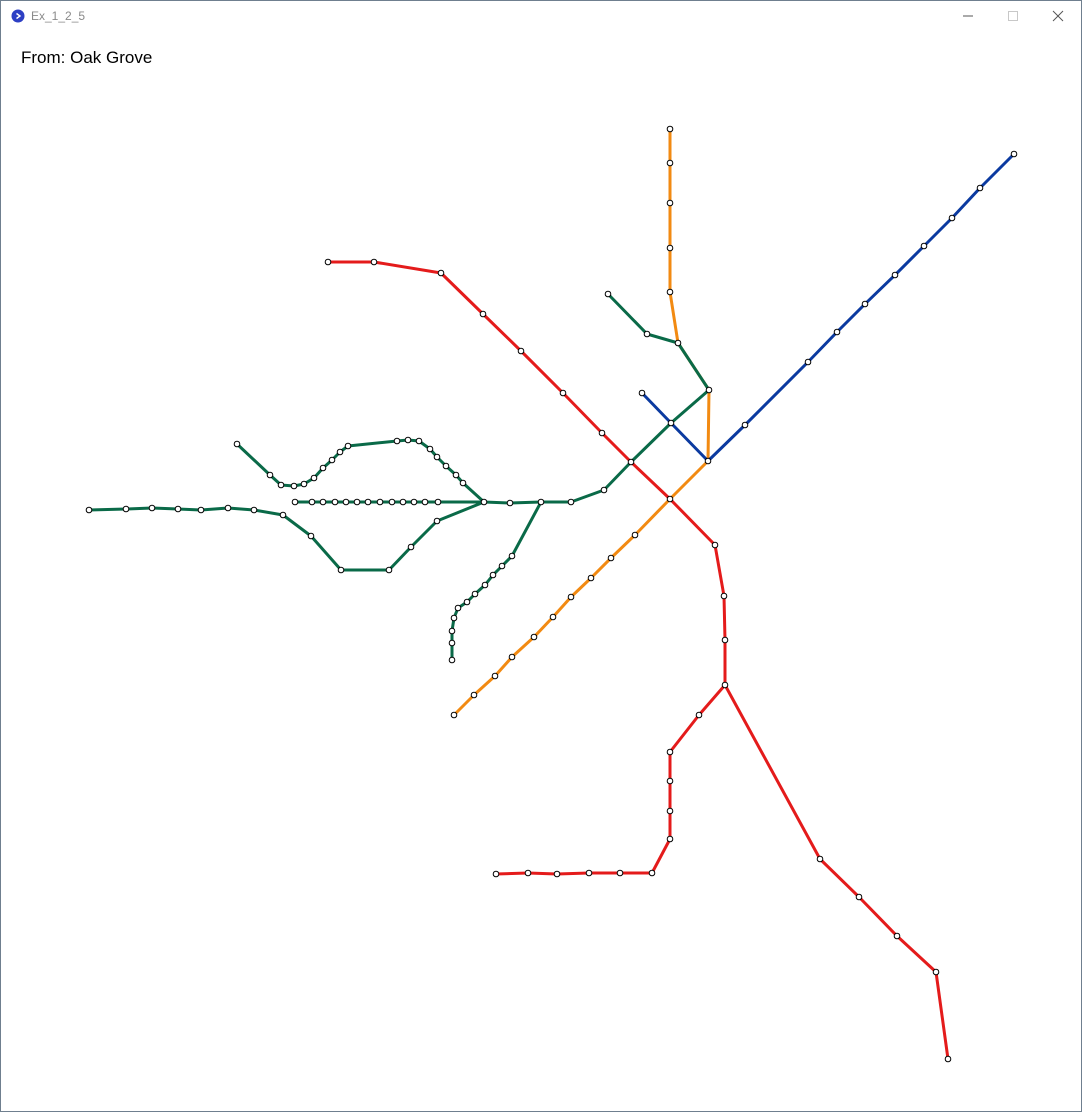  I want to click on minimize-button, so click(968, 16).